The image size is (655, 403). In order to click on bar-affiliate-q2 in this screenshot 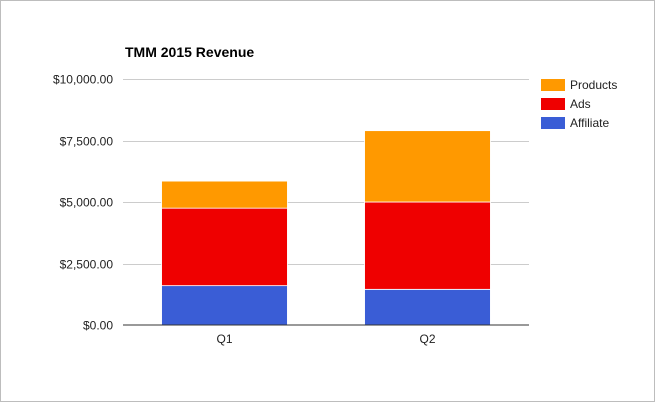, I will do `click(427, 307)`.